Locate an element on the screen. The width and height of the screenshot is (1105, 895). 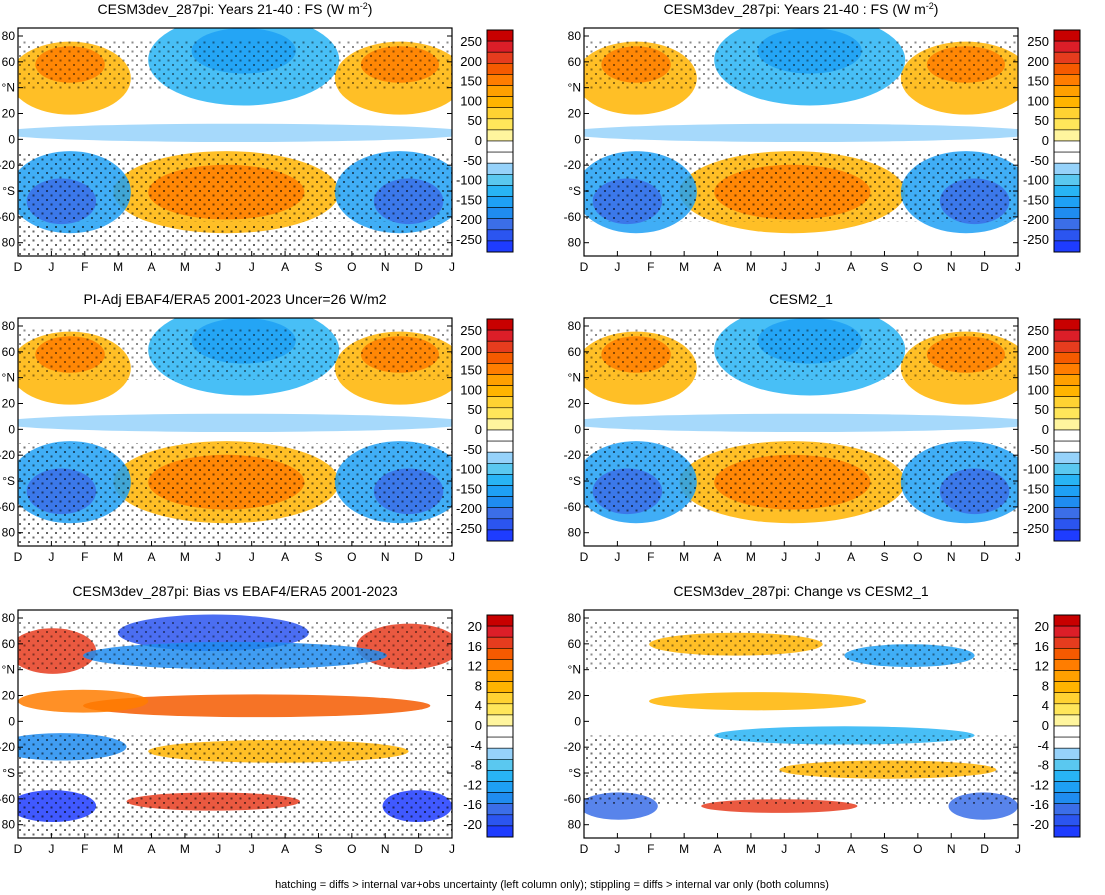
colorbar-label: -16 is located at coordinates (1039, 804).